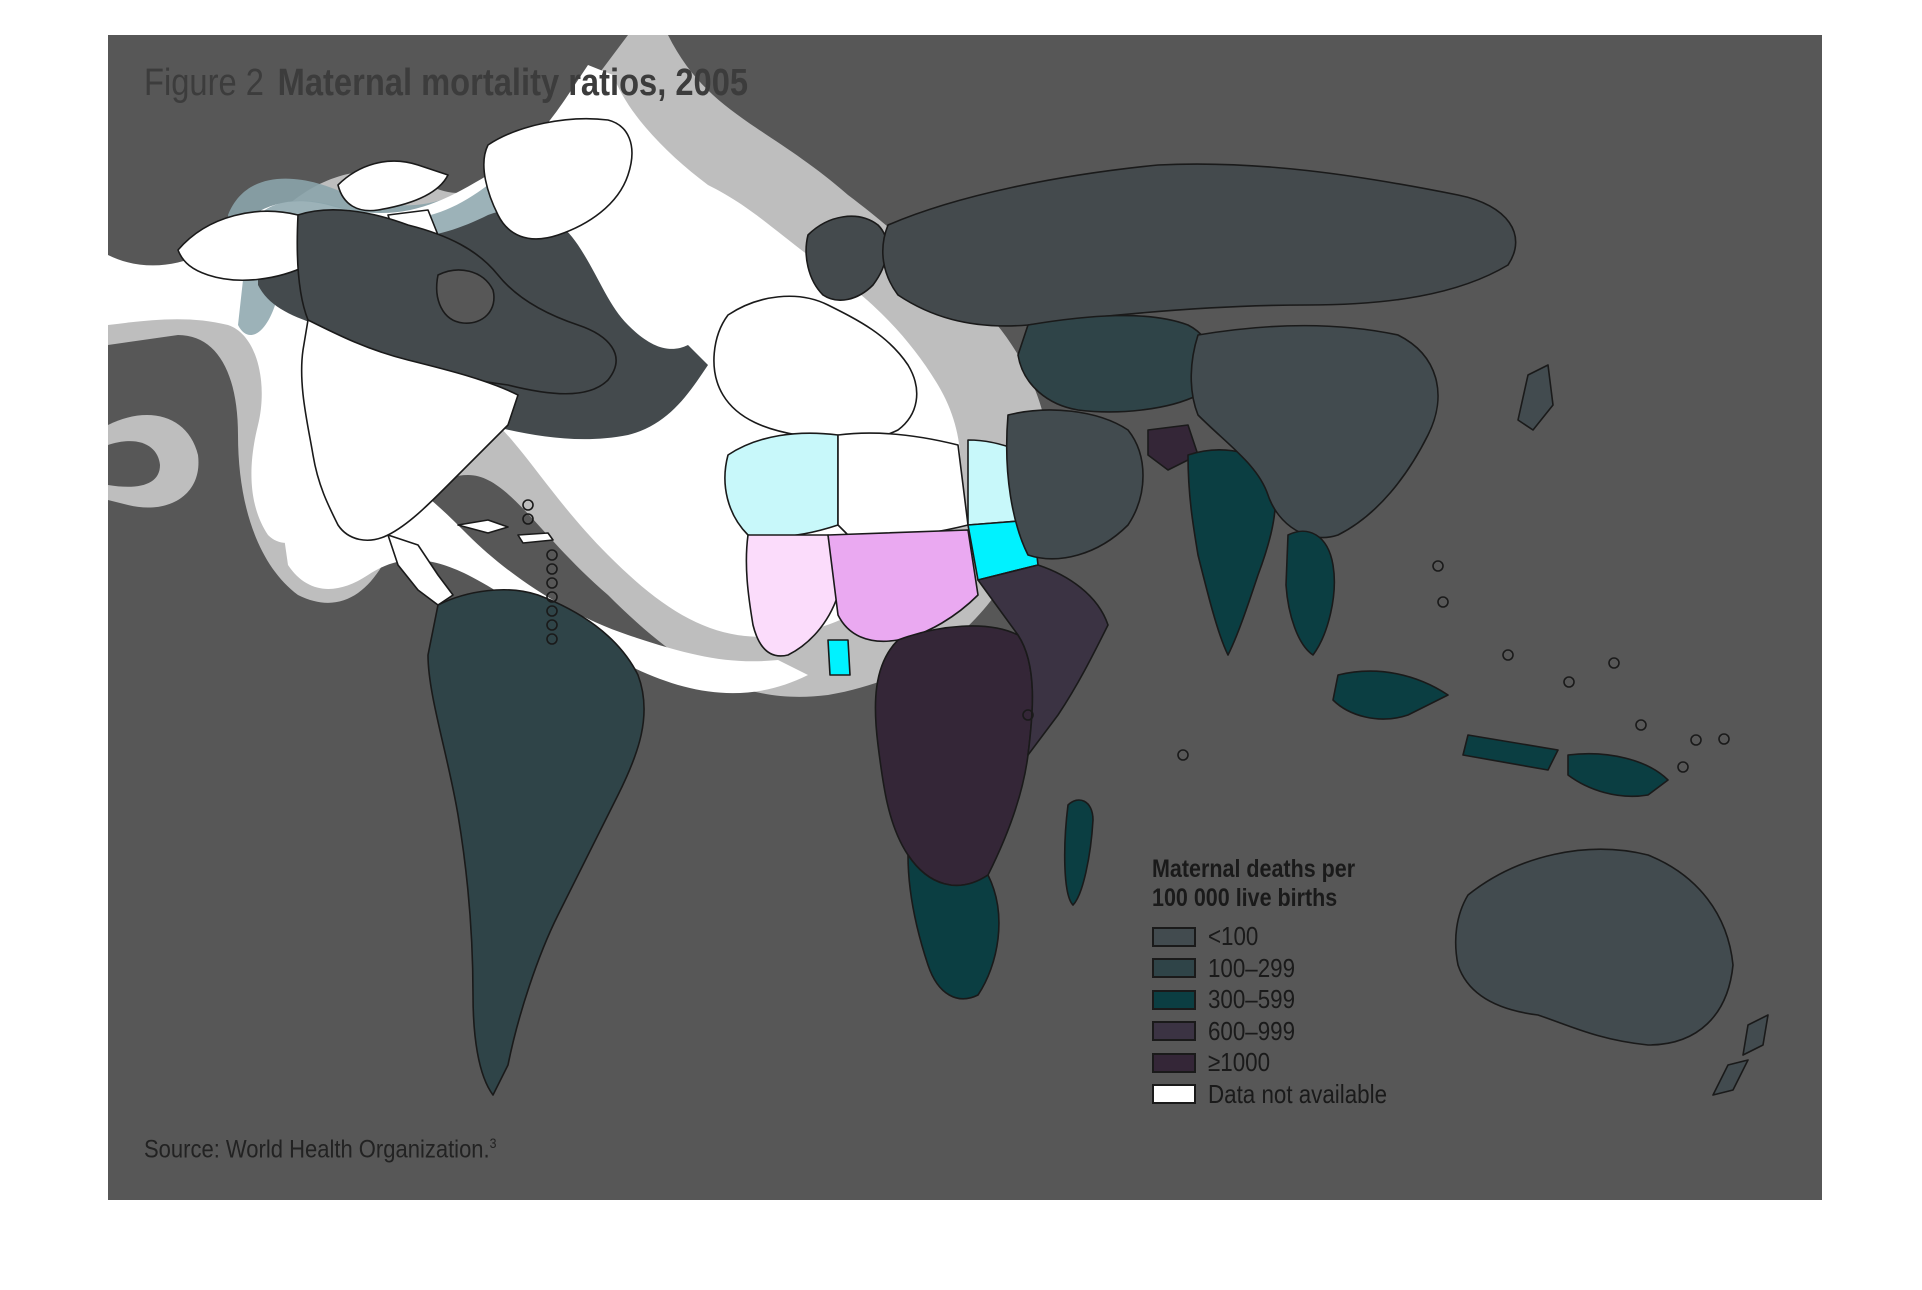 This screenshot has height=1290, width=1922. I want to click on north-africa, so click(781, 485).